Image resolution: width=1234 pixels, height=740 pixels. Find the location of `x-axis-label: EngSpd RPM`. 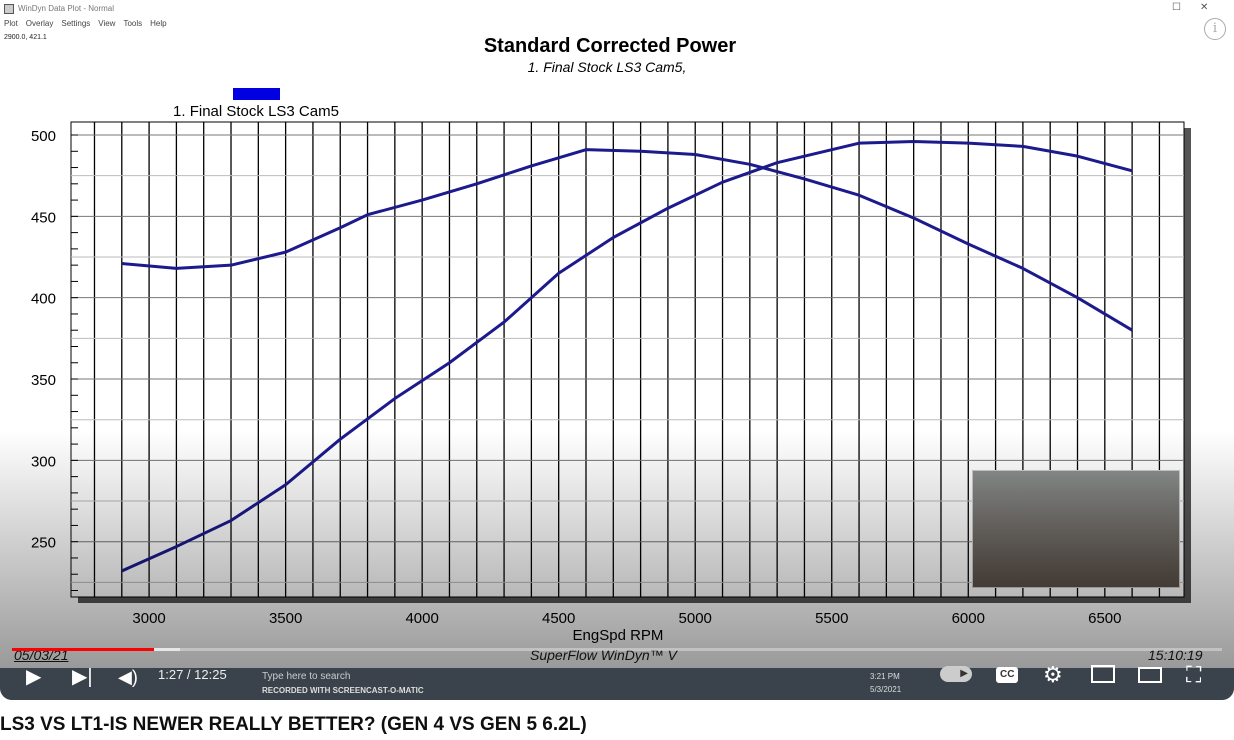

x-axis-label: EngSpd RPM is located at coordinates (618, 635).